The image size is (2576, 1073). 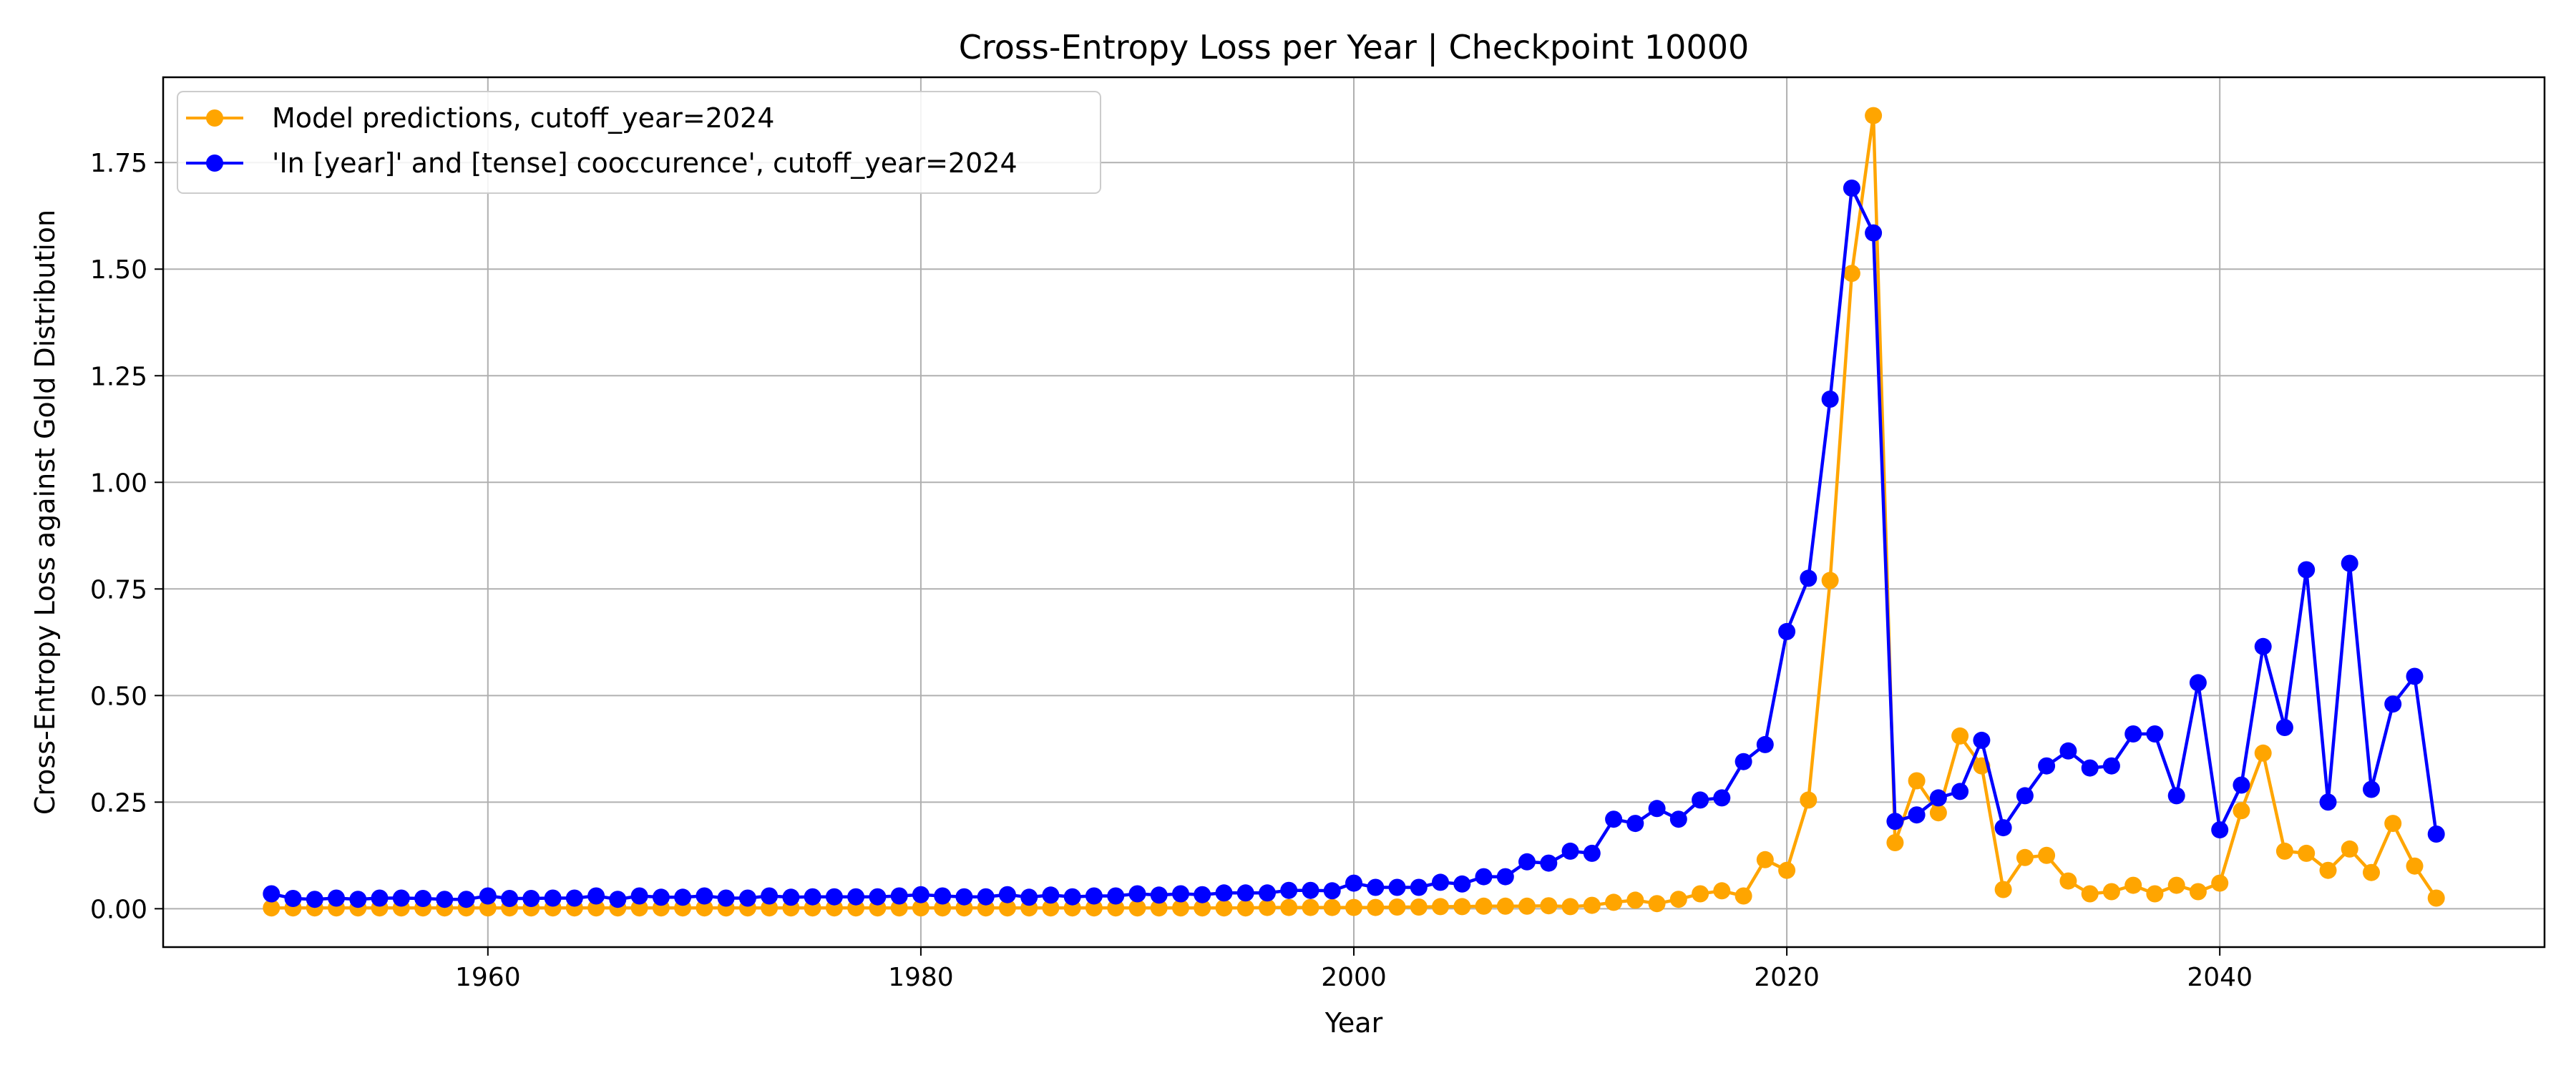 I want to click on legend-box, so click(x=639, y=142).